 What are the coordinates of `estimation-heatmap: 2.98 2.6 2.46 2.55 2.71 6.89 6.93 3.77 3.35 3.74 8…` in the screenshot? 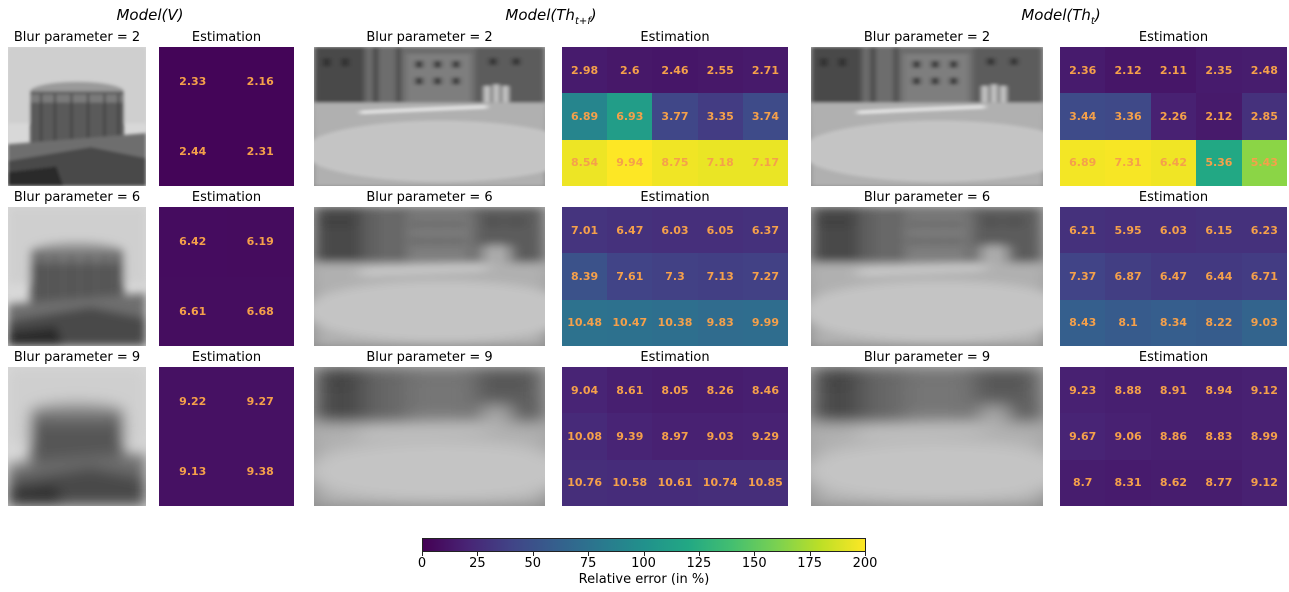 It's located at (675, 116).